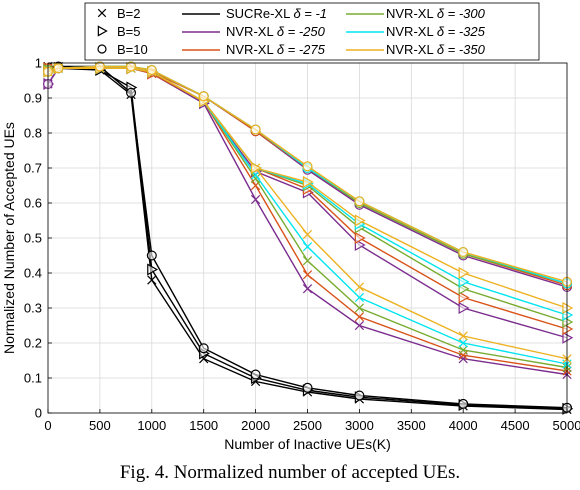  Describe the element at coordinates (515, 425) in the screenshot. I see `x-tick-label: 4500` at that location.